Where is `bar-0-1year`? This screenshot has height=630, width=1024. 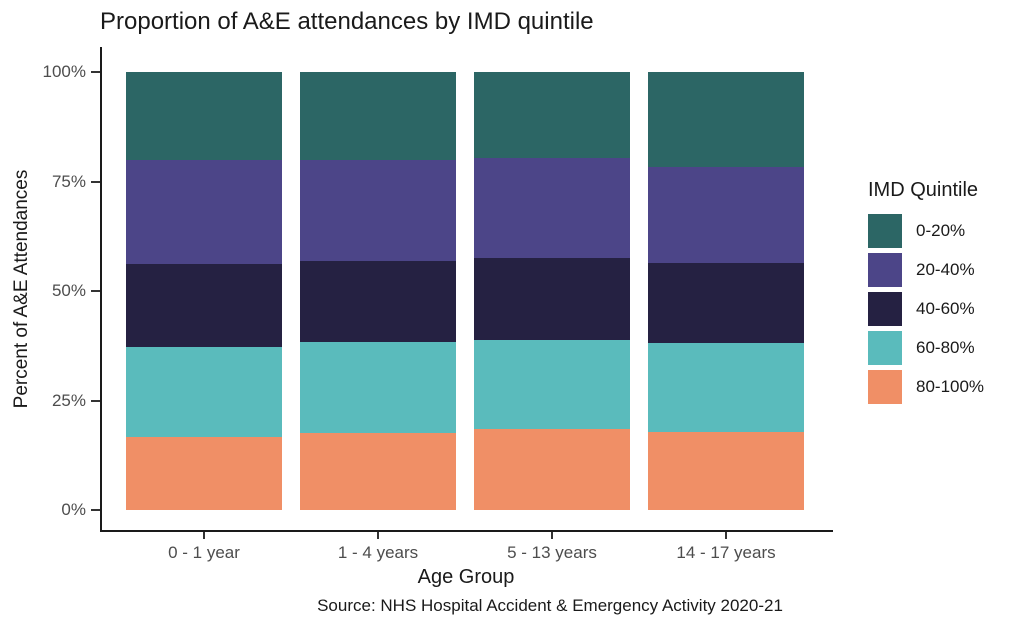 bar-0-1year is located at coordinates (204, 291).